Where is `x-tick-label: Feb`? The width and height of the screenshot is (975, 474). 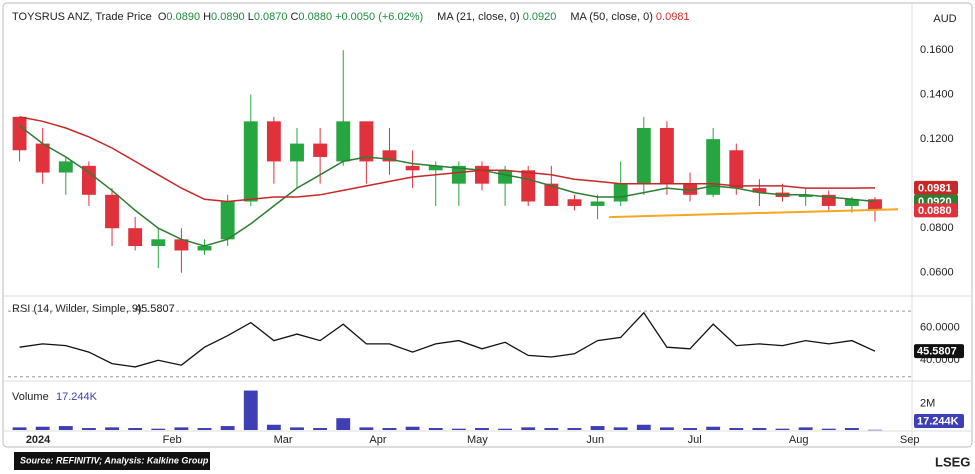
x-tick-label: Feb is located at coordinates (172, 440).